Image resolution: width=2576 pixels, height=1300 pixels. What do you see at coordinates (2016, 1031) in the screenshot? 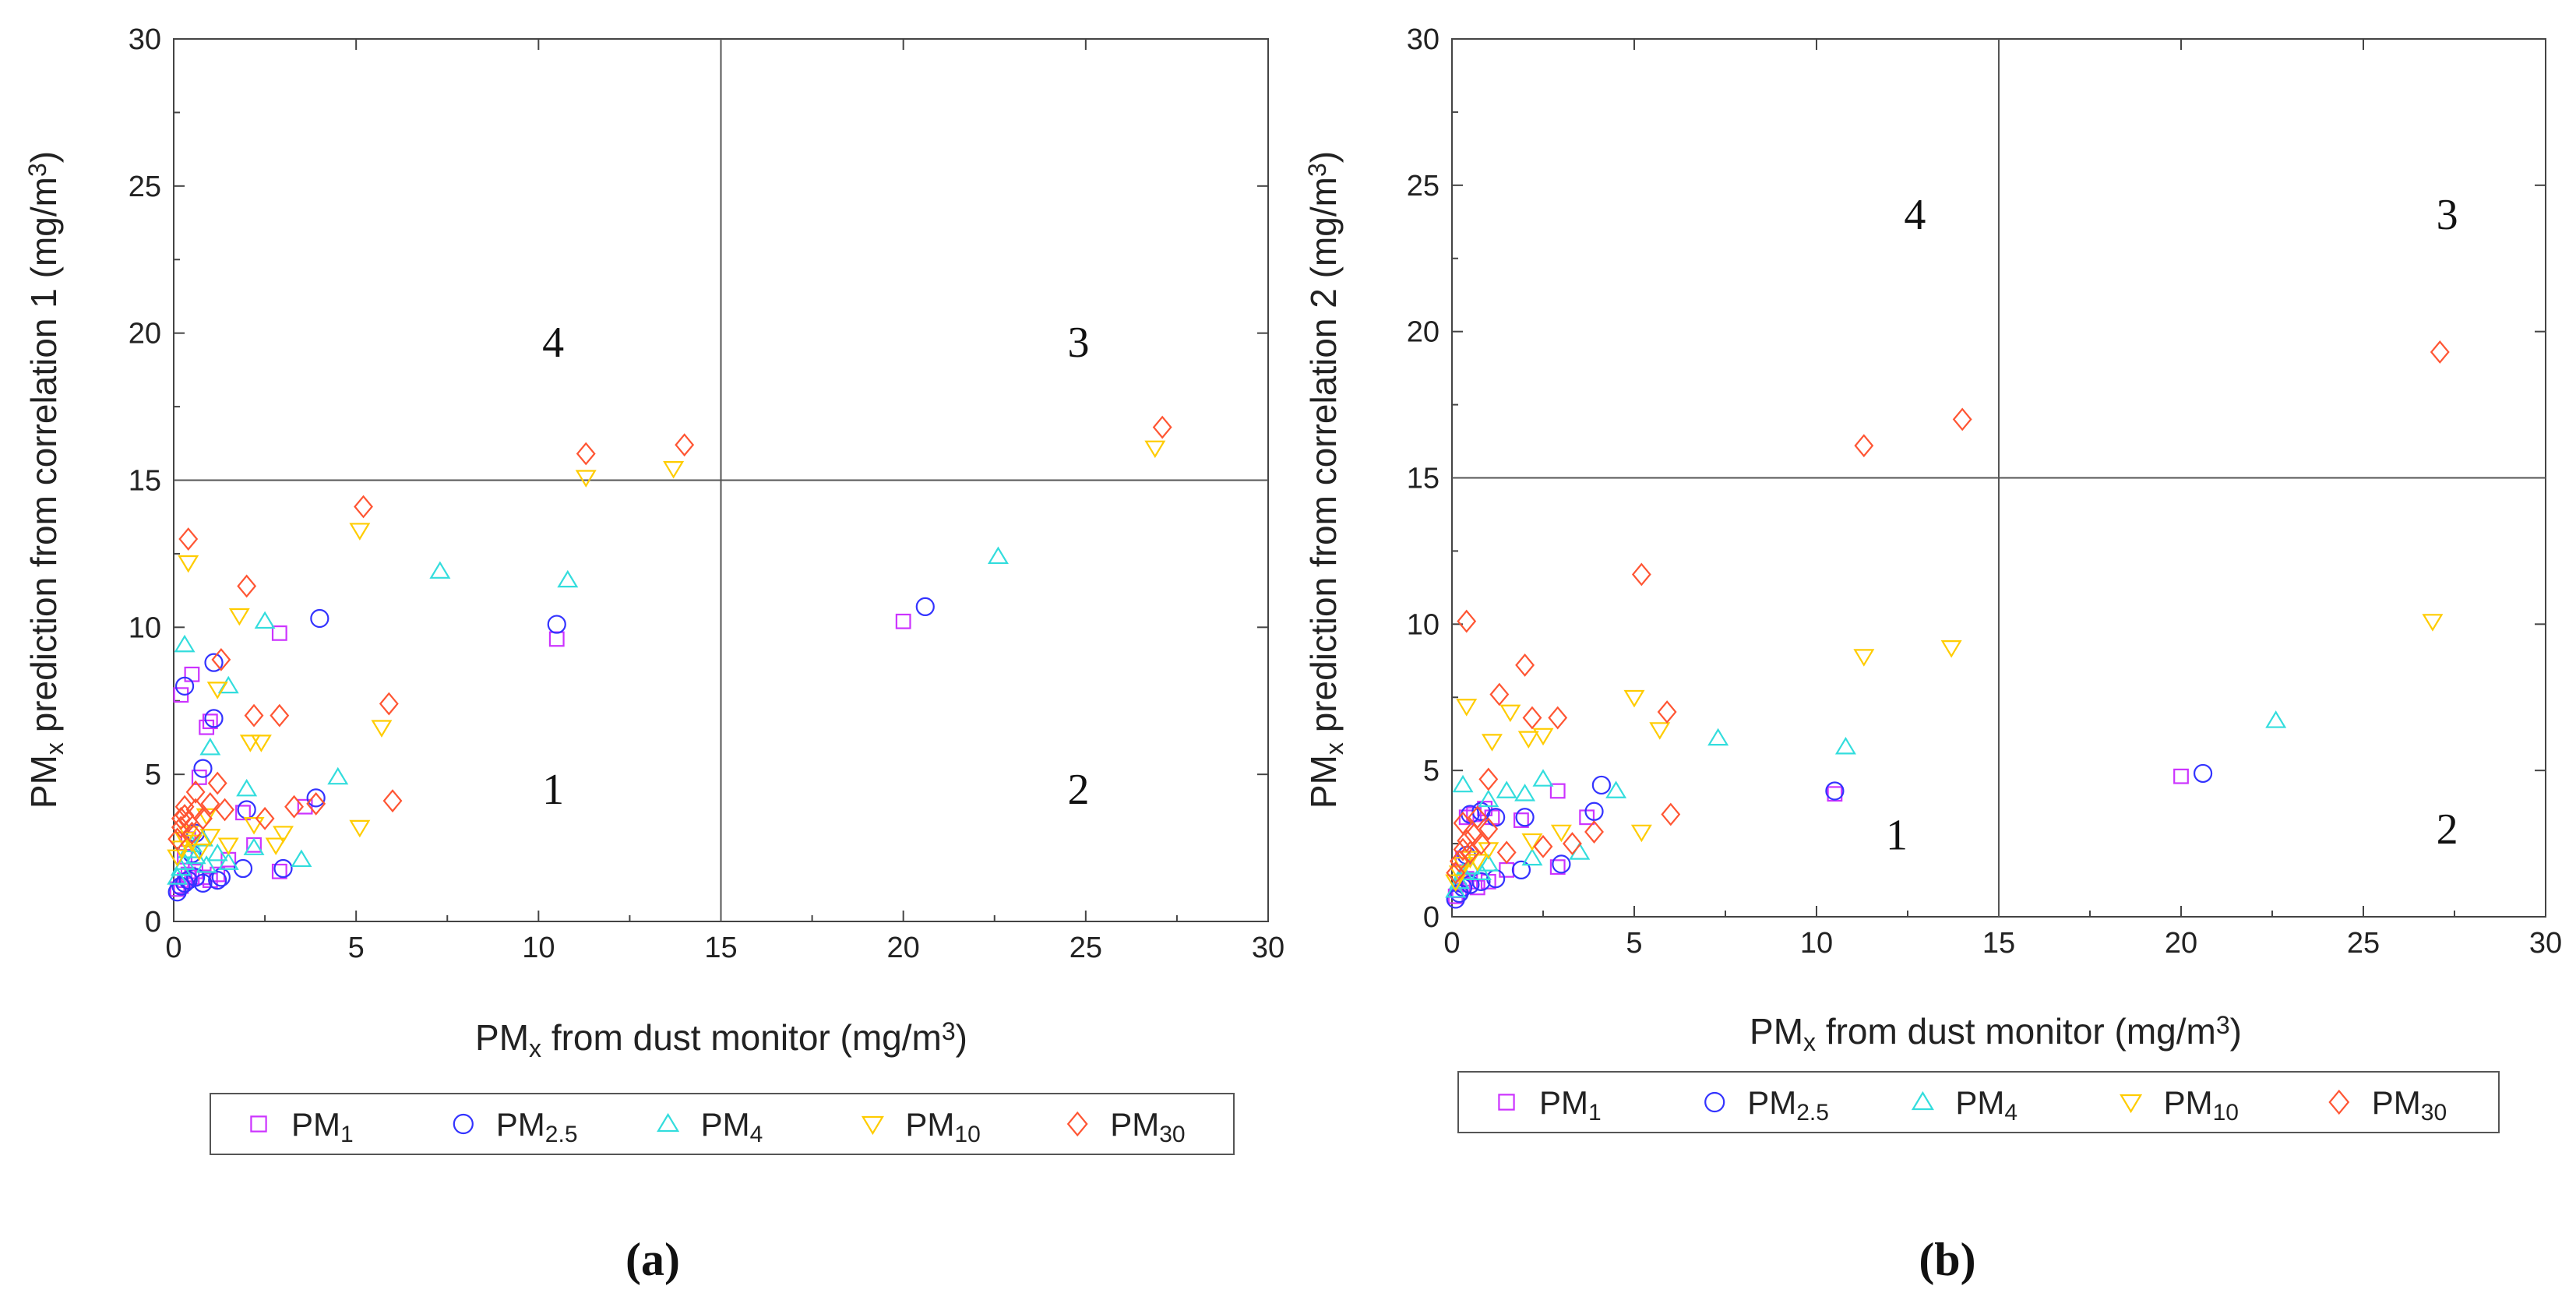
I see `axis-title-text: from dust monitor (mg/m` at bounding box center [2016, 1031].